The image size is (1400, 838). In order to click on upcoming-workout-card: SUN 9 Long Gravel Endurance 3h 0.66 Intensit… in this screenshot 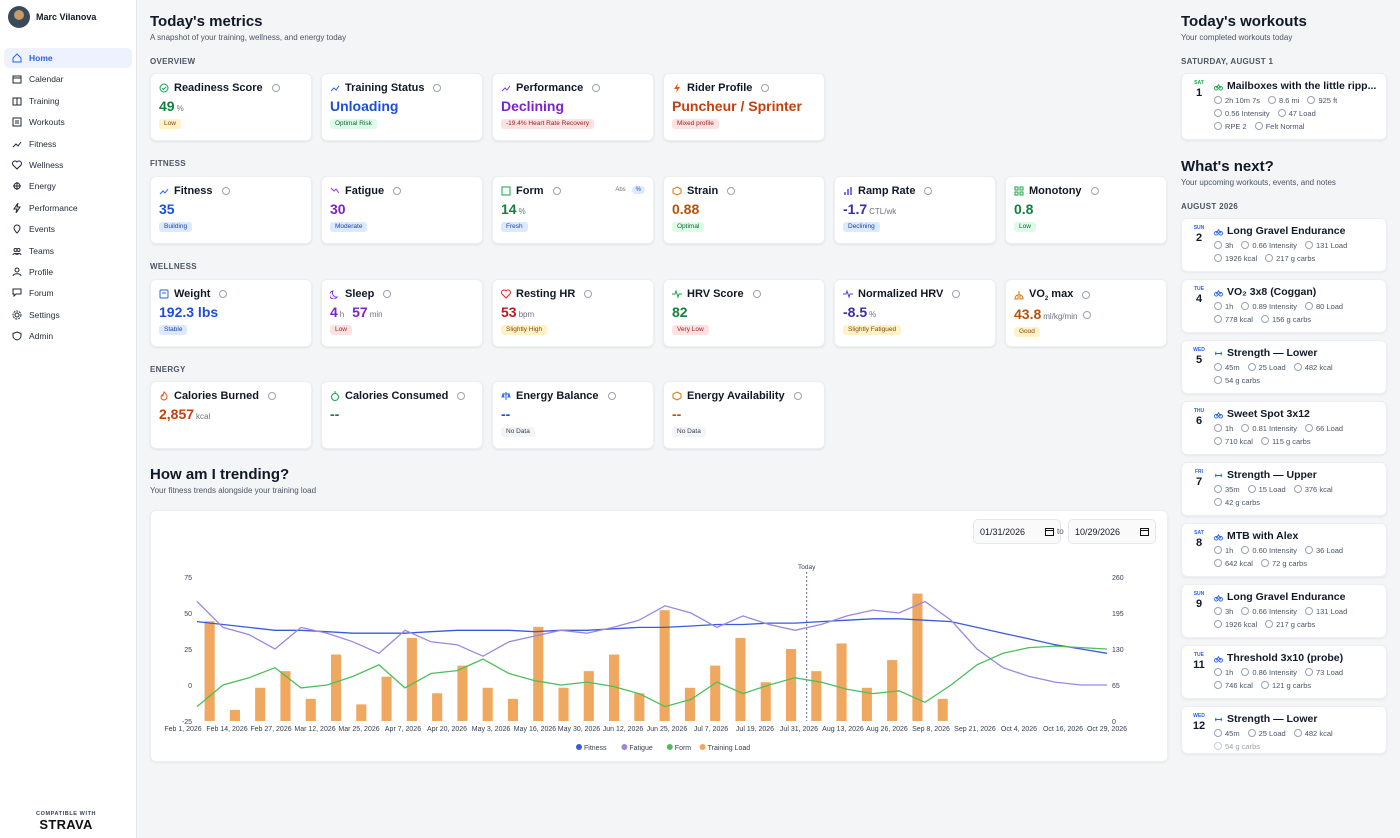, I will do `click(1284, 611)`.